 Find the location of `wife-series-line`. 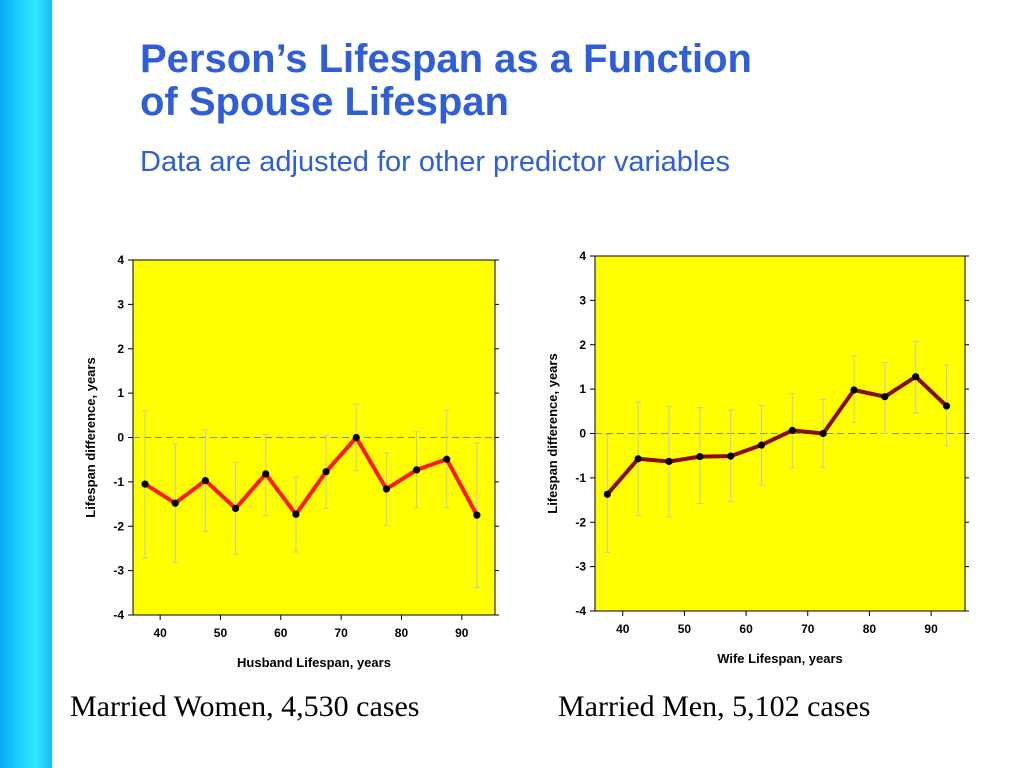

wife-series-line is located at coordinates (776, 435).